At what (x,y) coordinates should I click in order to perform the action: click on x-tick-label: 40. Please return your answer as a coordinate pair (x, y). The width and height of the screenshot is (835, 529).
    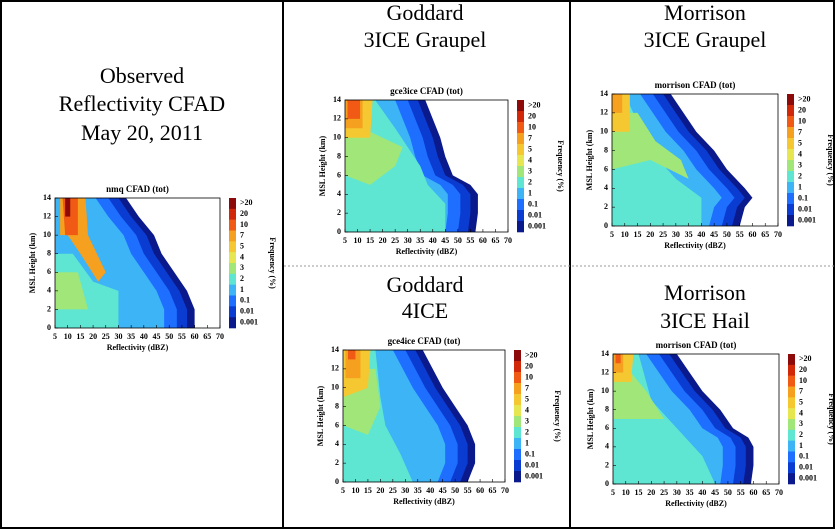
    Looking at the image, I should click on (702, 492).